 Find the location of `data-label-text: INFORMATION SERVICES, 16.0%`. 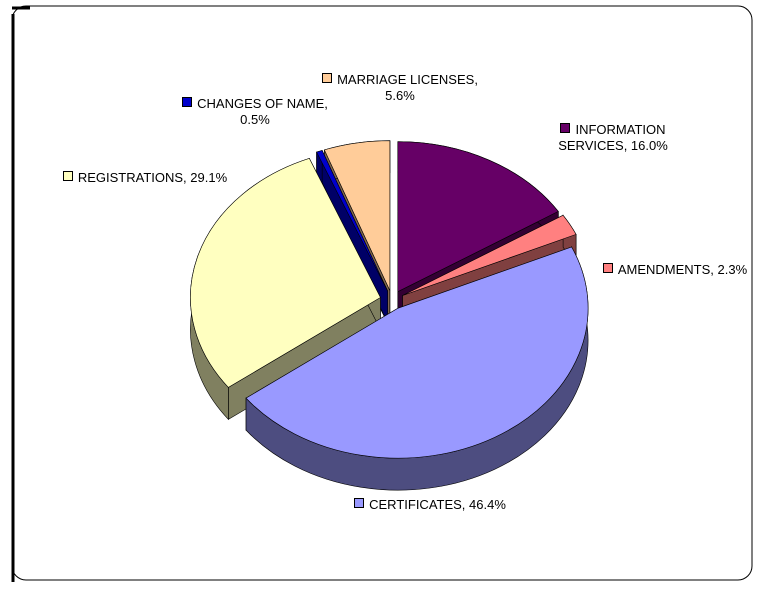

data-label-text: INFORMATION SERVICES, 16.0% is located at coordinates (613, 137).